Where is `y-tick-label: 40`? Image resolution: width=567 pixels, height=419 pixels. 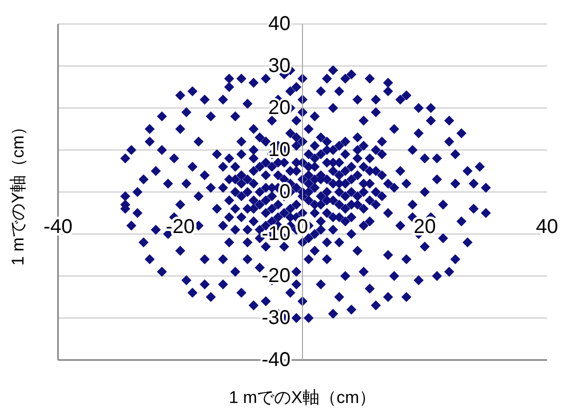 y-tick-label: 40 is located at coordinates (279, 24).